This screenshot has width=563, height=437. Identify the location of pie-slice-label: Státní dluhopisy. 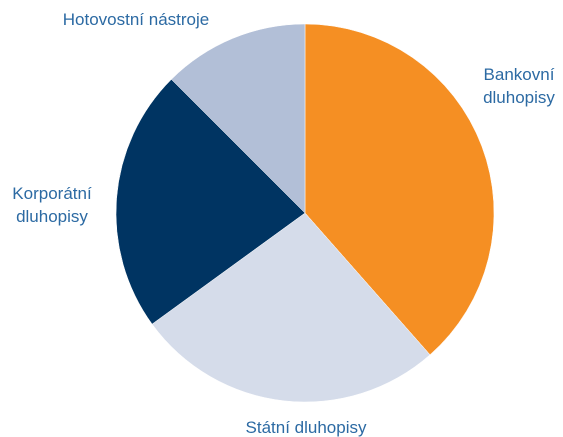
(306, 427).